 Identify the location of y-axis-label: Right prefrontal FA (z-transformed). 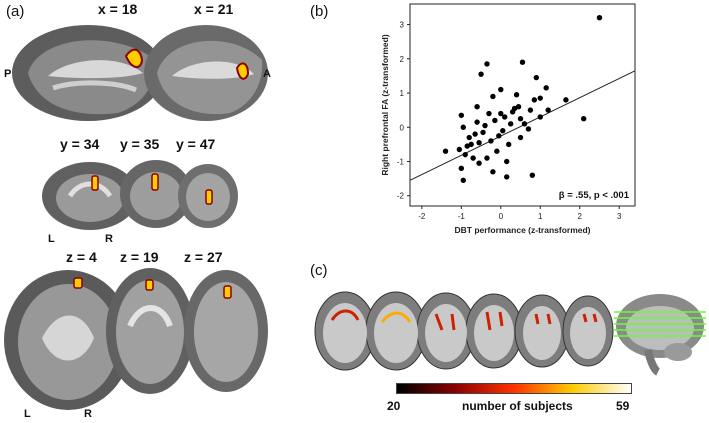
(385, 105).